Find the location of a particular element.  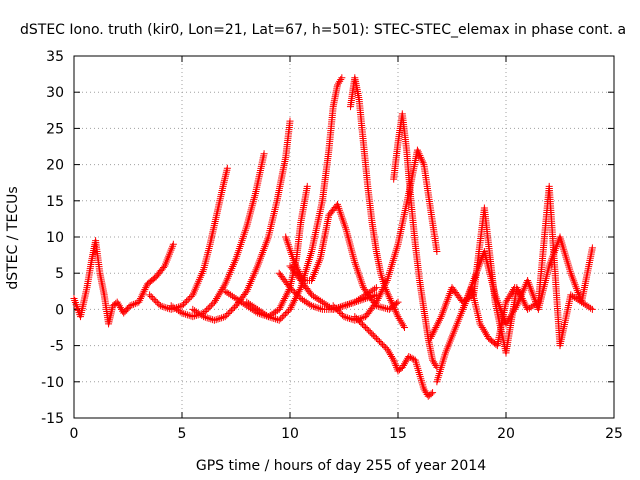

x-tick-label: 10 is located at coordinates (290, 434).